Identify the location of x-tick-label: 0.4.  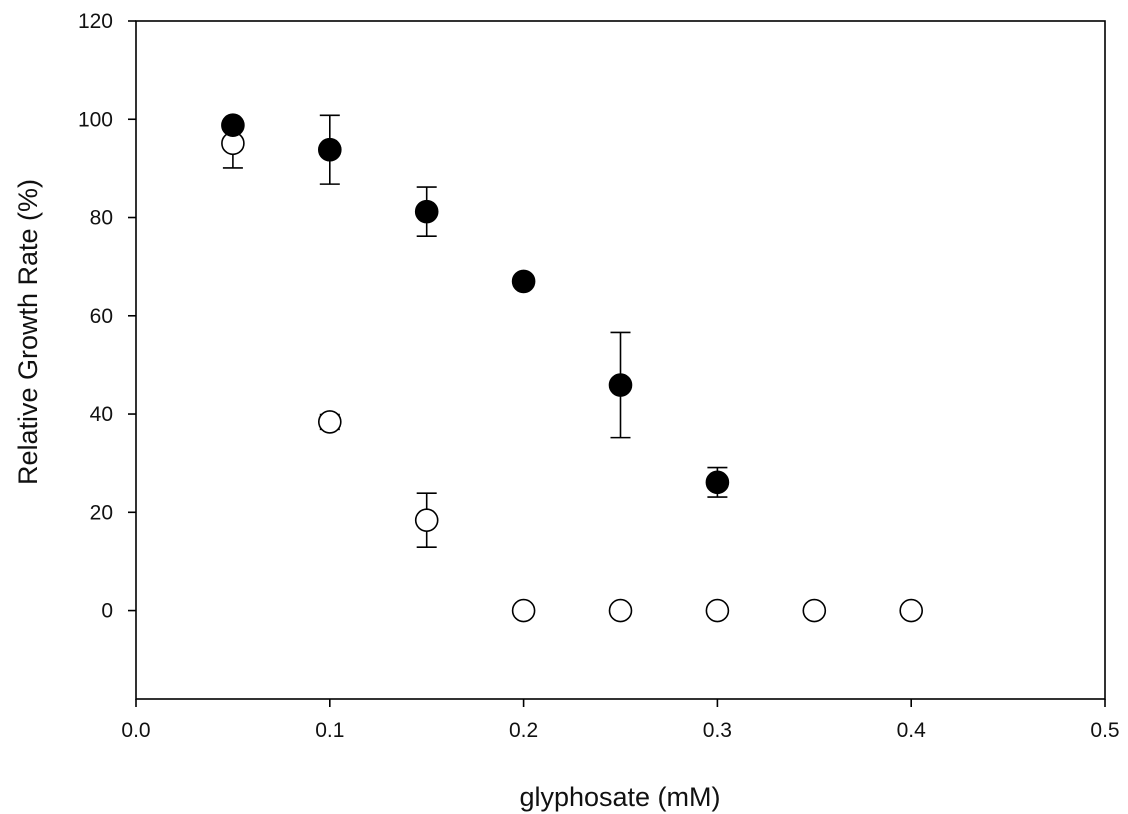
(912, 730).